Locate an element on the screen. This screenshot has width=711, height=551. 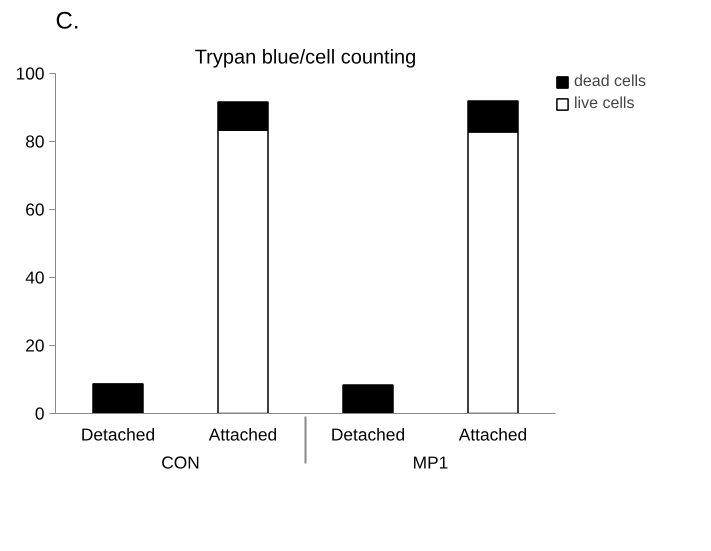
y-tick-label: 0 is located at coordinates (39, 414).